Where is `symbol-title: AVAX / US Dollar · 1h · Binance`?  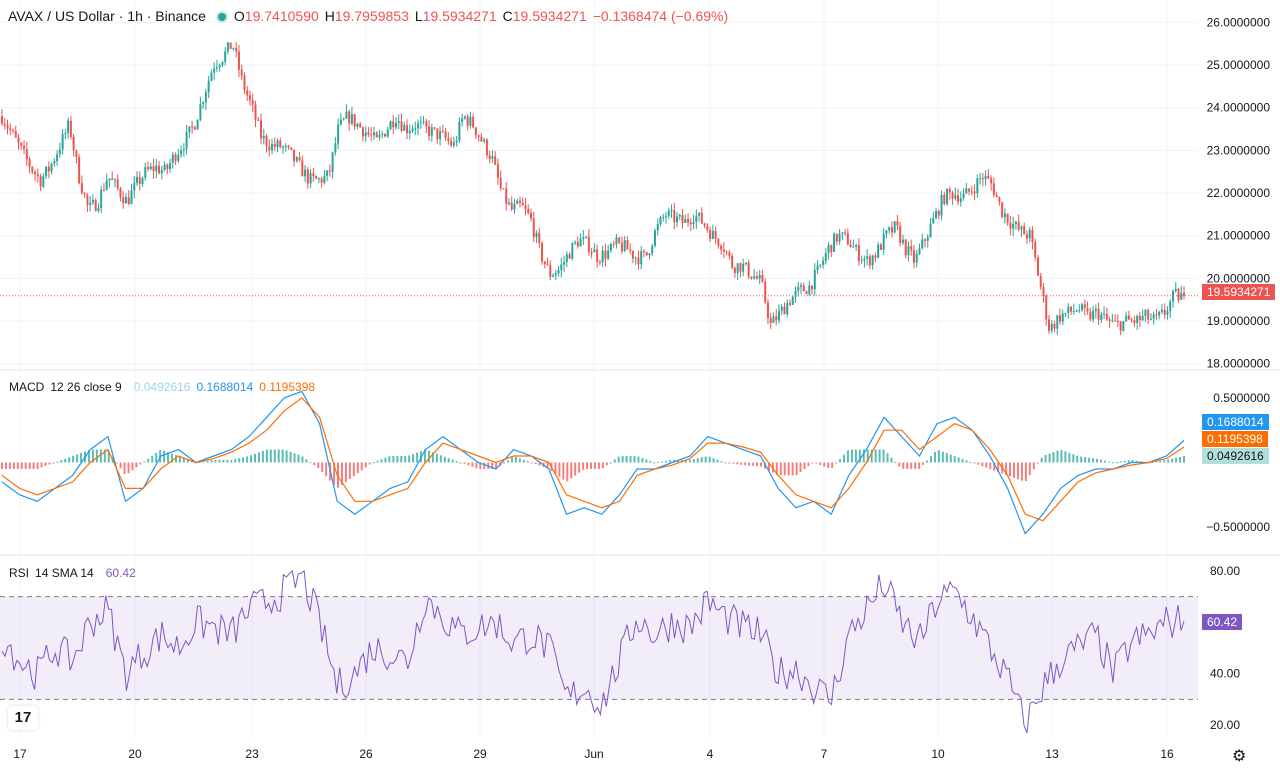 symbol-title: AVAX / US Dollar · 1h · Binance is located at coordinates (107, 16).